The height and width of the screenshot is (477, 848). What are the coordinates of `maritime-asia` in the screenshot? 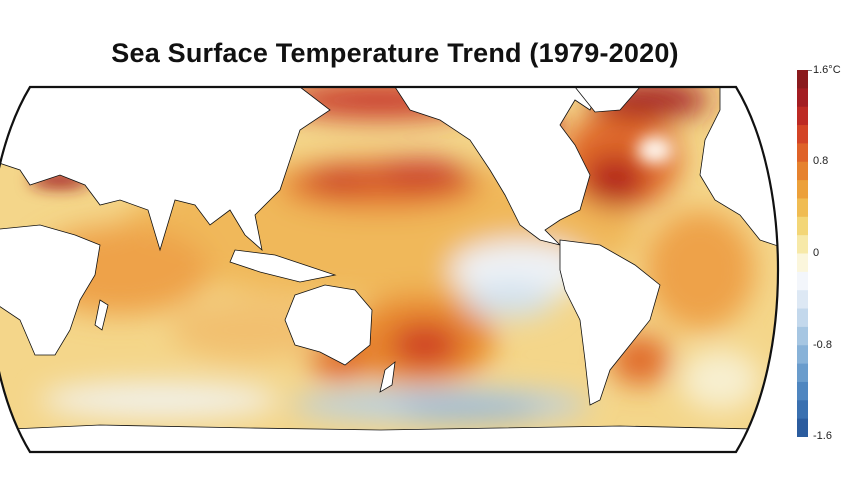 It's located at (283, 266).